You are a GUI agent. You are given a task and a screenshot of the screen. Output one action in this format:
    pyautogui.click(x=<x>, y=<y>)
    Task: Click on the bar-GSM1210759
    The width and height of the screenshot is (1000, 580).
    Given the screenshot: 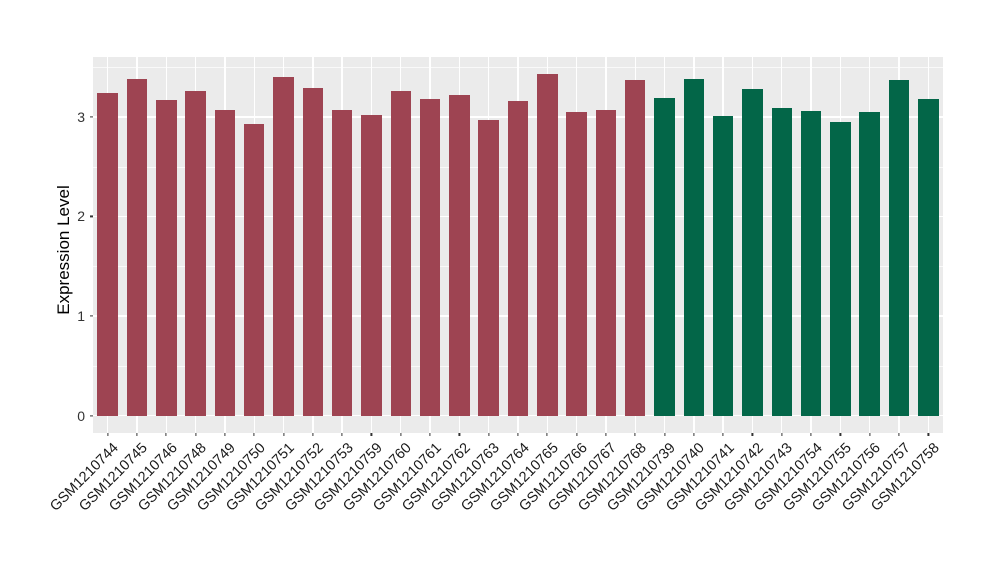 What is the action you would take?
    pyautogui.click(x=371, y=265)
    